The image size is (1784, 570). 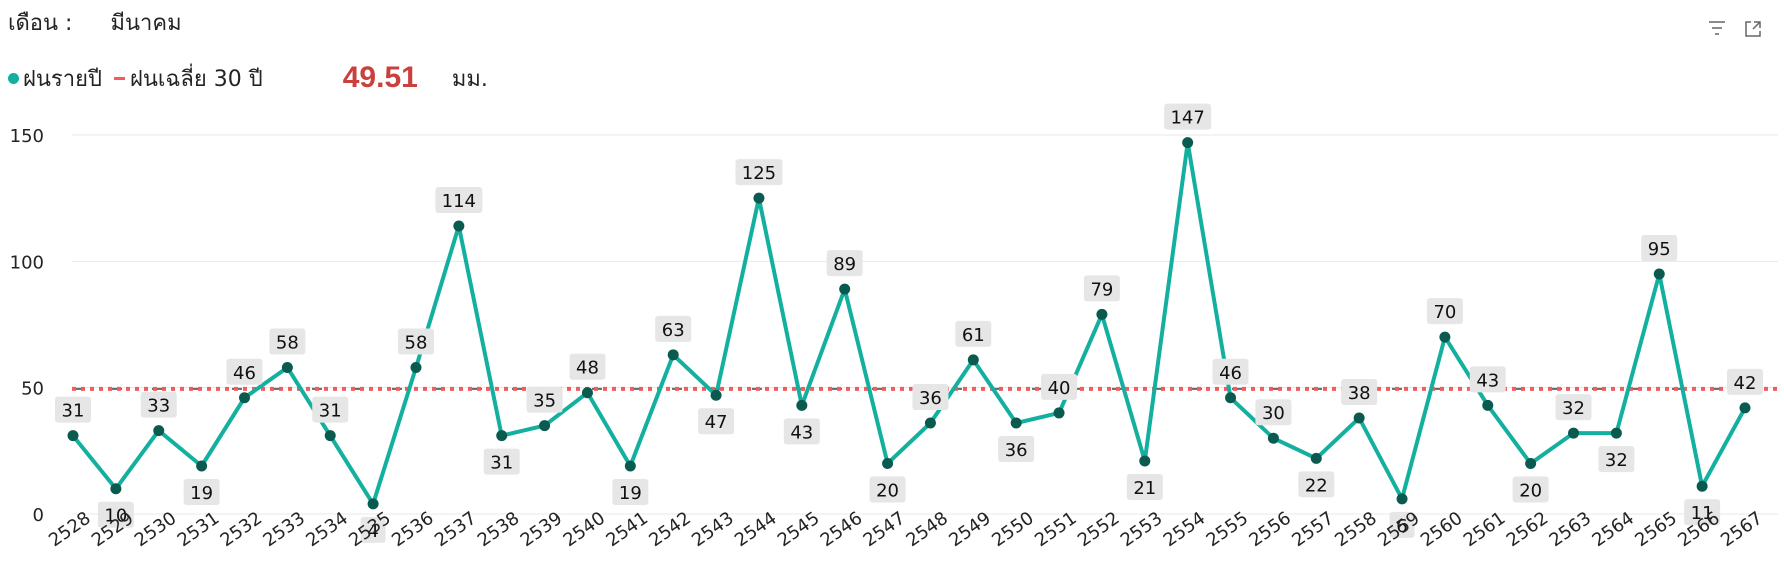 I want to click on data-label: 48, so click(x=587, y=366).